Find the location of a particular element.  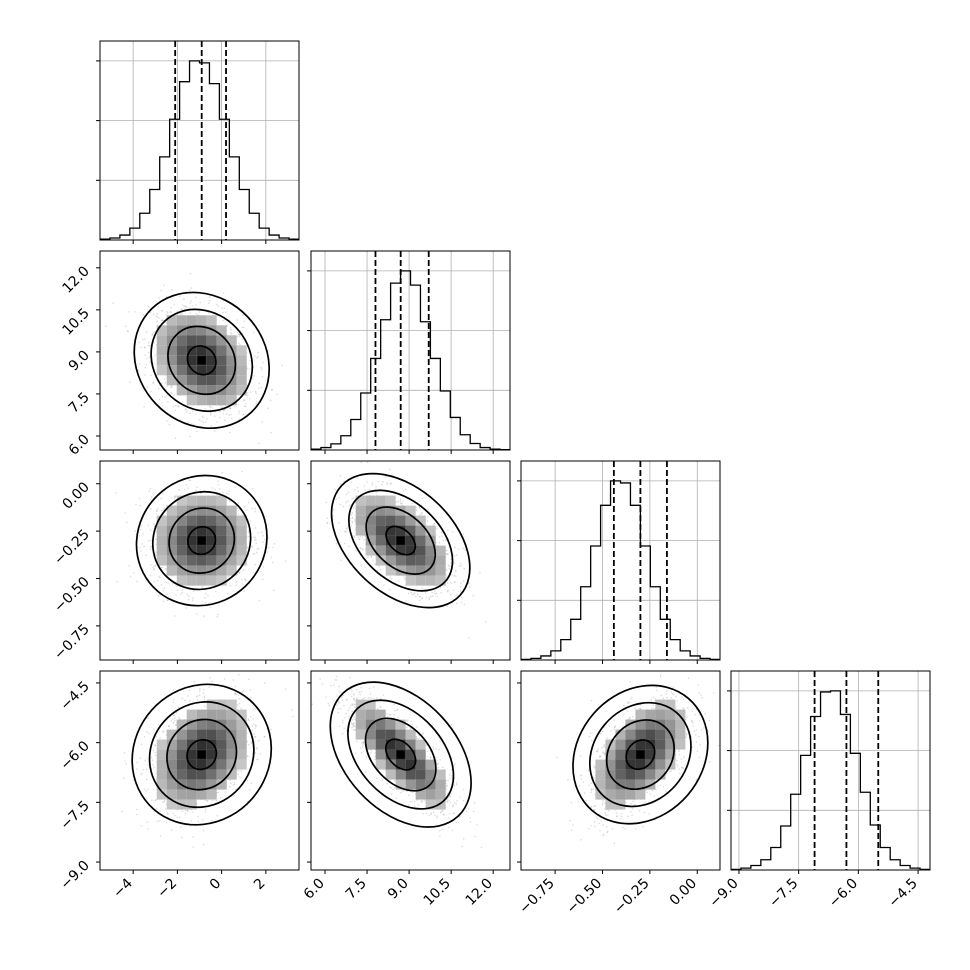

y-tick-label: −7.5 is located at coordinates (74, 815).